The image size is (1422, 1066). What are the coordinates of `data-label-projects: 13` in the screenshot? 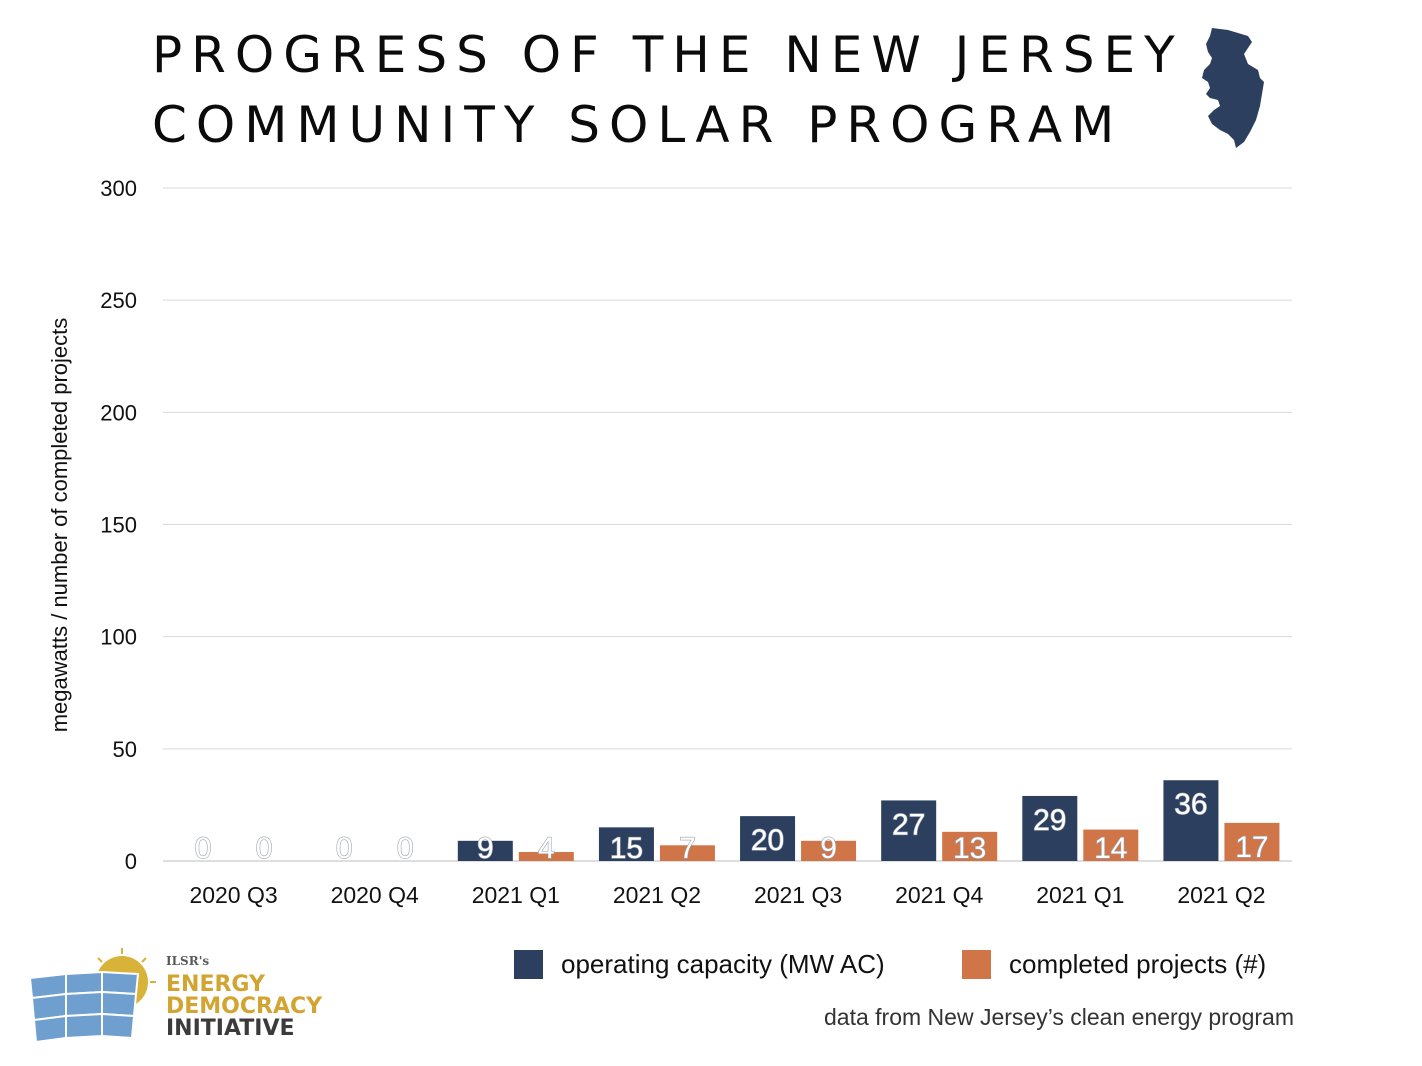 It's located at (969, 848).